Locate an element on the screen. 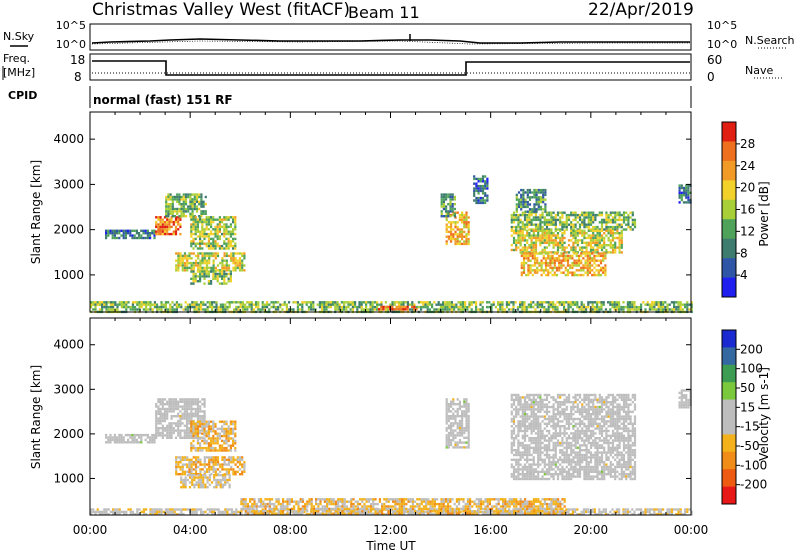 The width and height of the screenshot is (800, 554). cpid-panel: CPID normal (fast) 151 RF is located at coordinates (350, 97).